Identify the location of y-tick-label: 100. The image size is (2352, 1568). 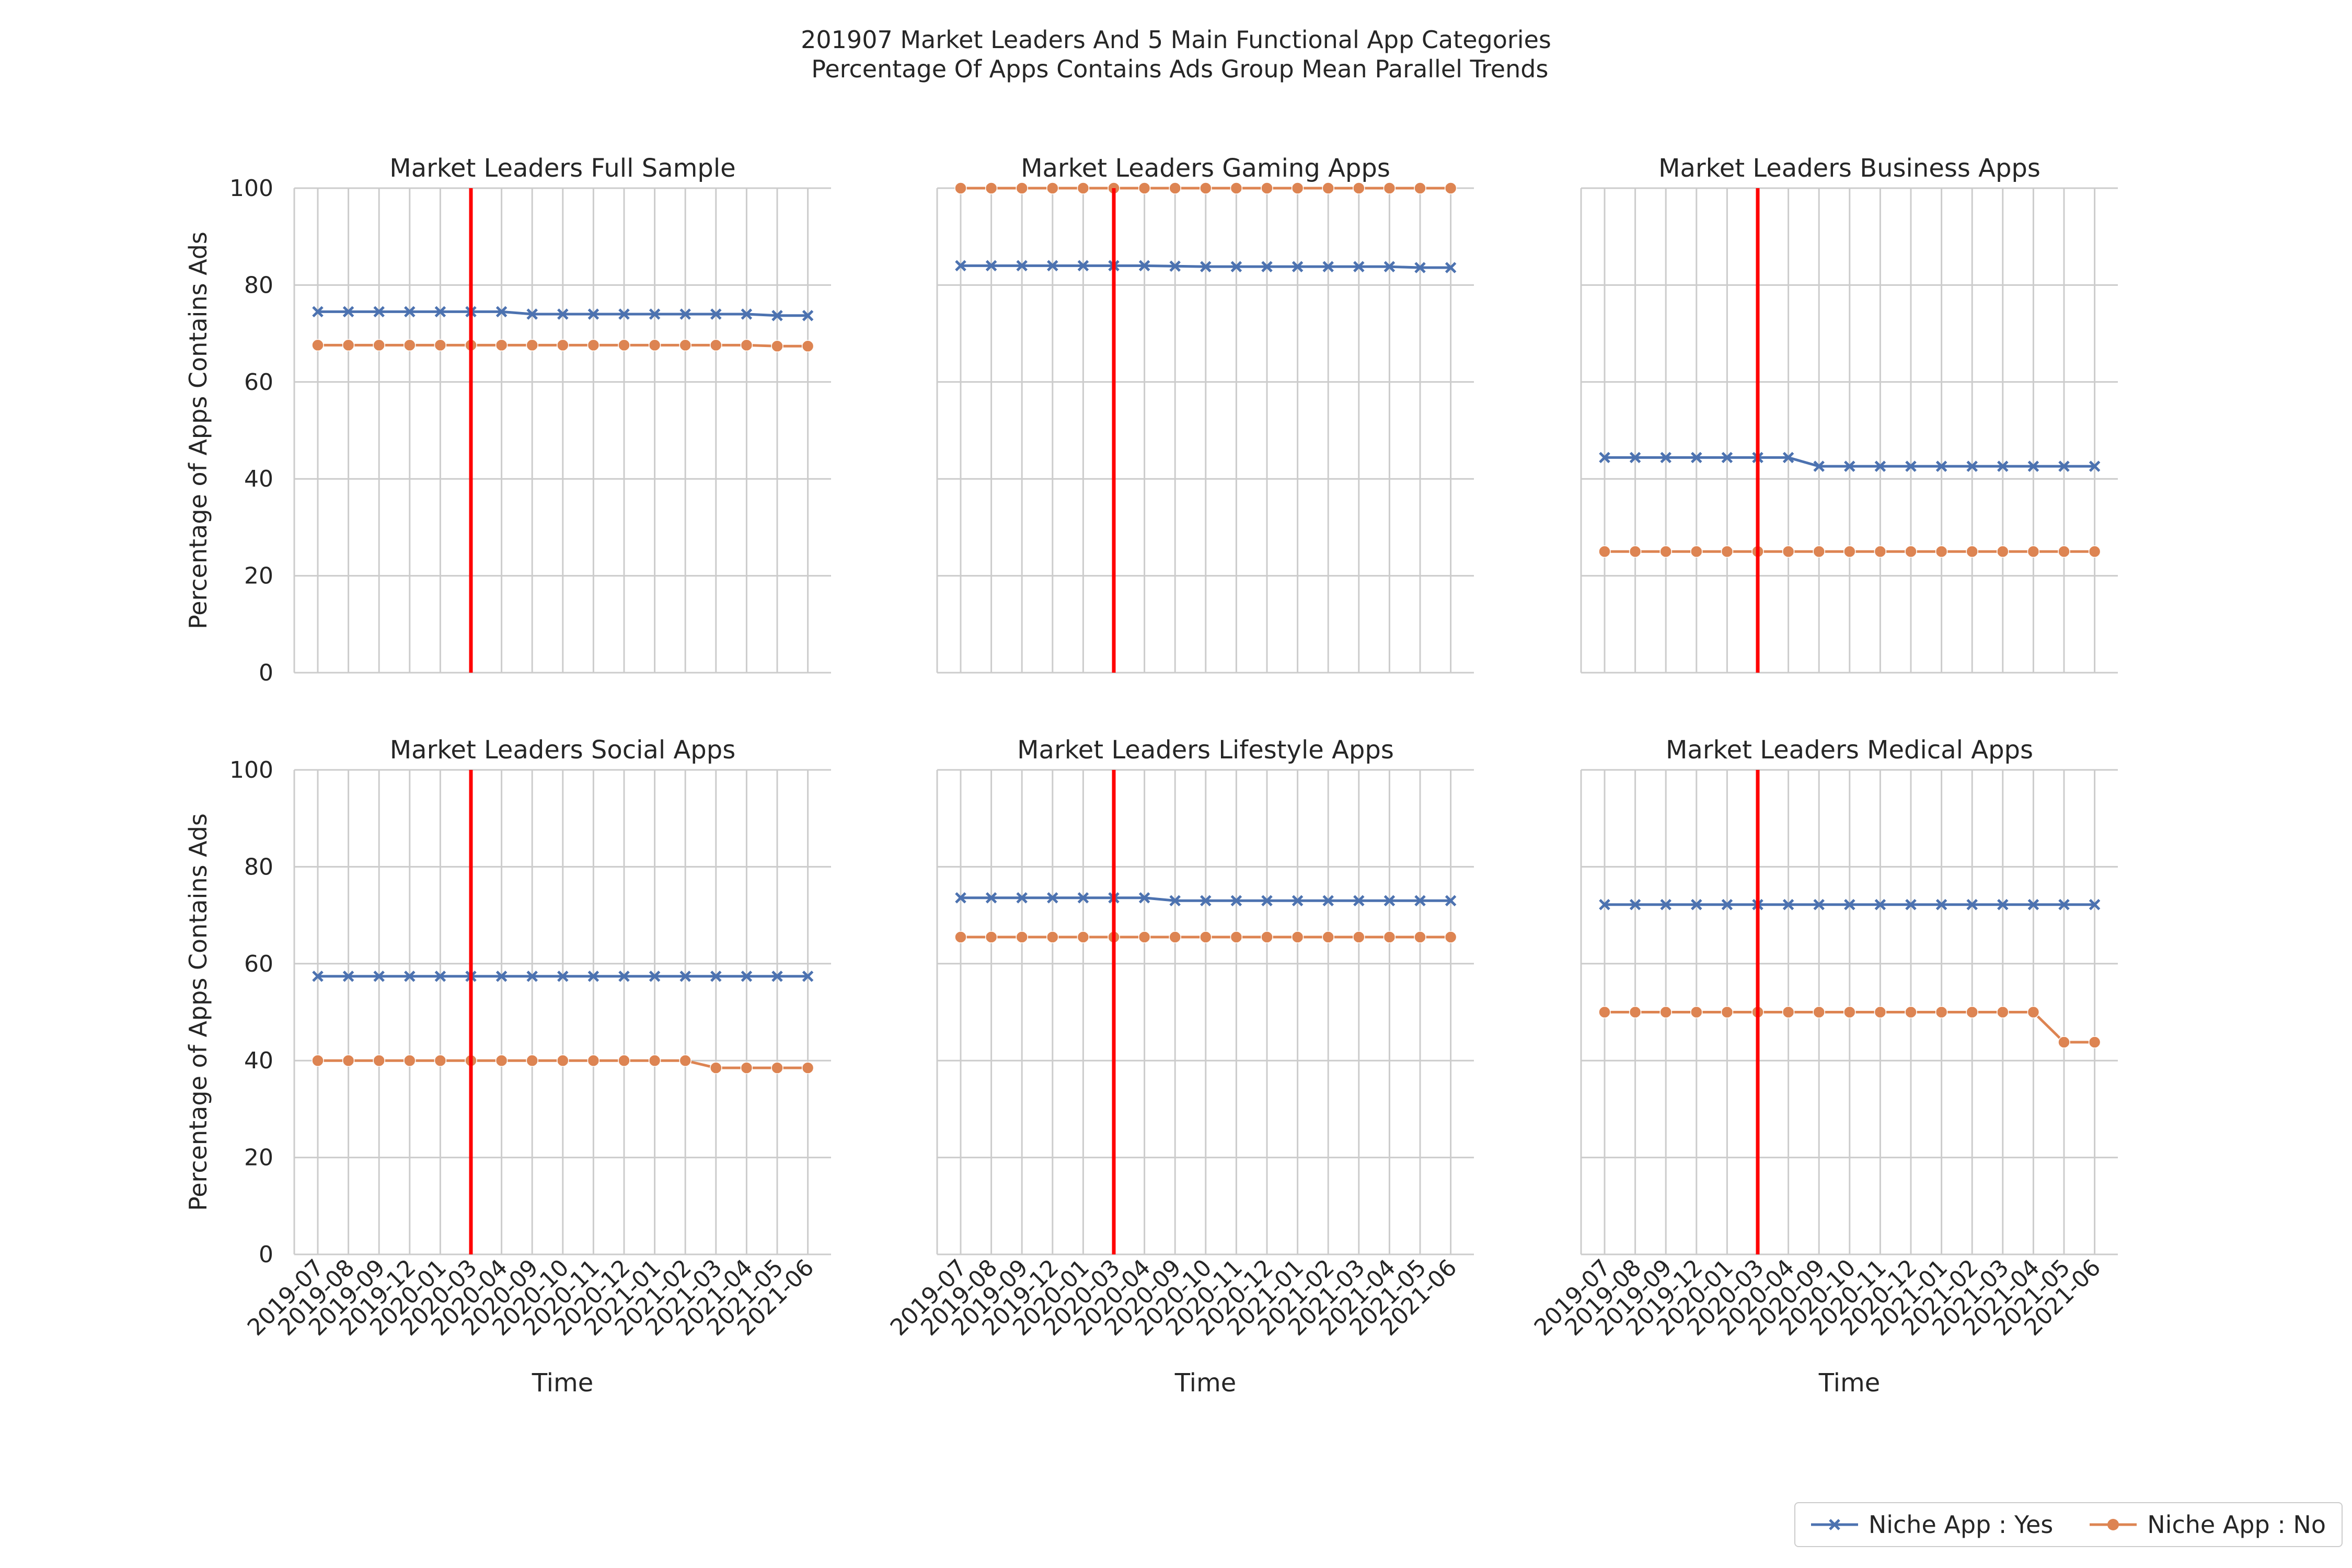
(251, 770).